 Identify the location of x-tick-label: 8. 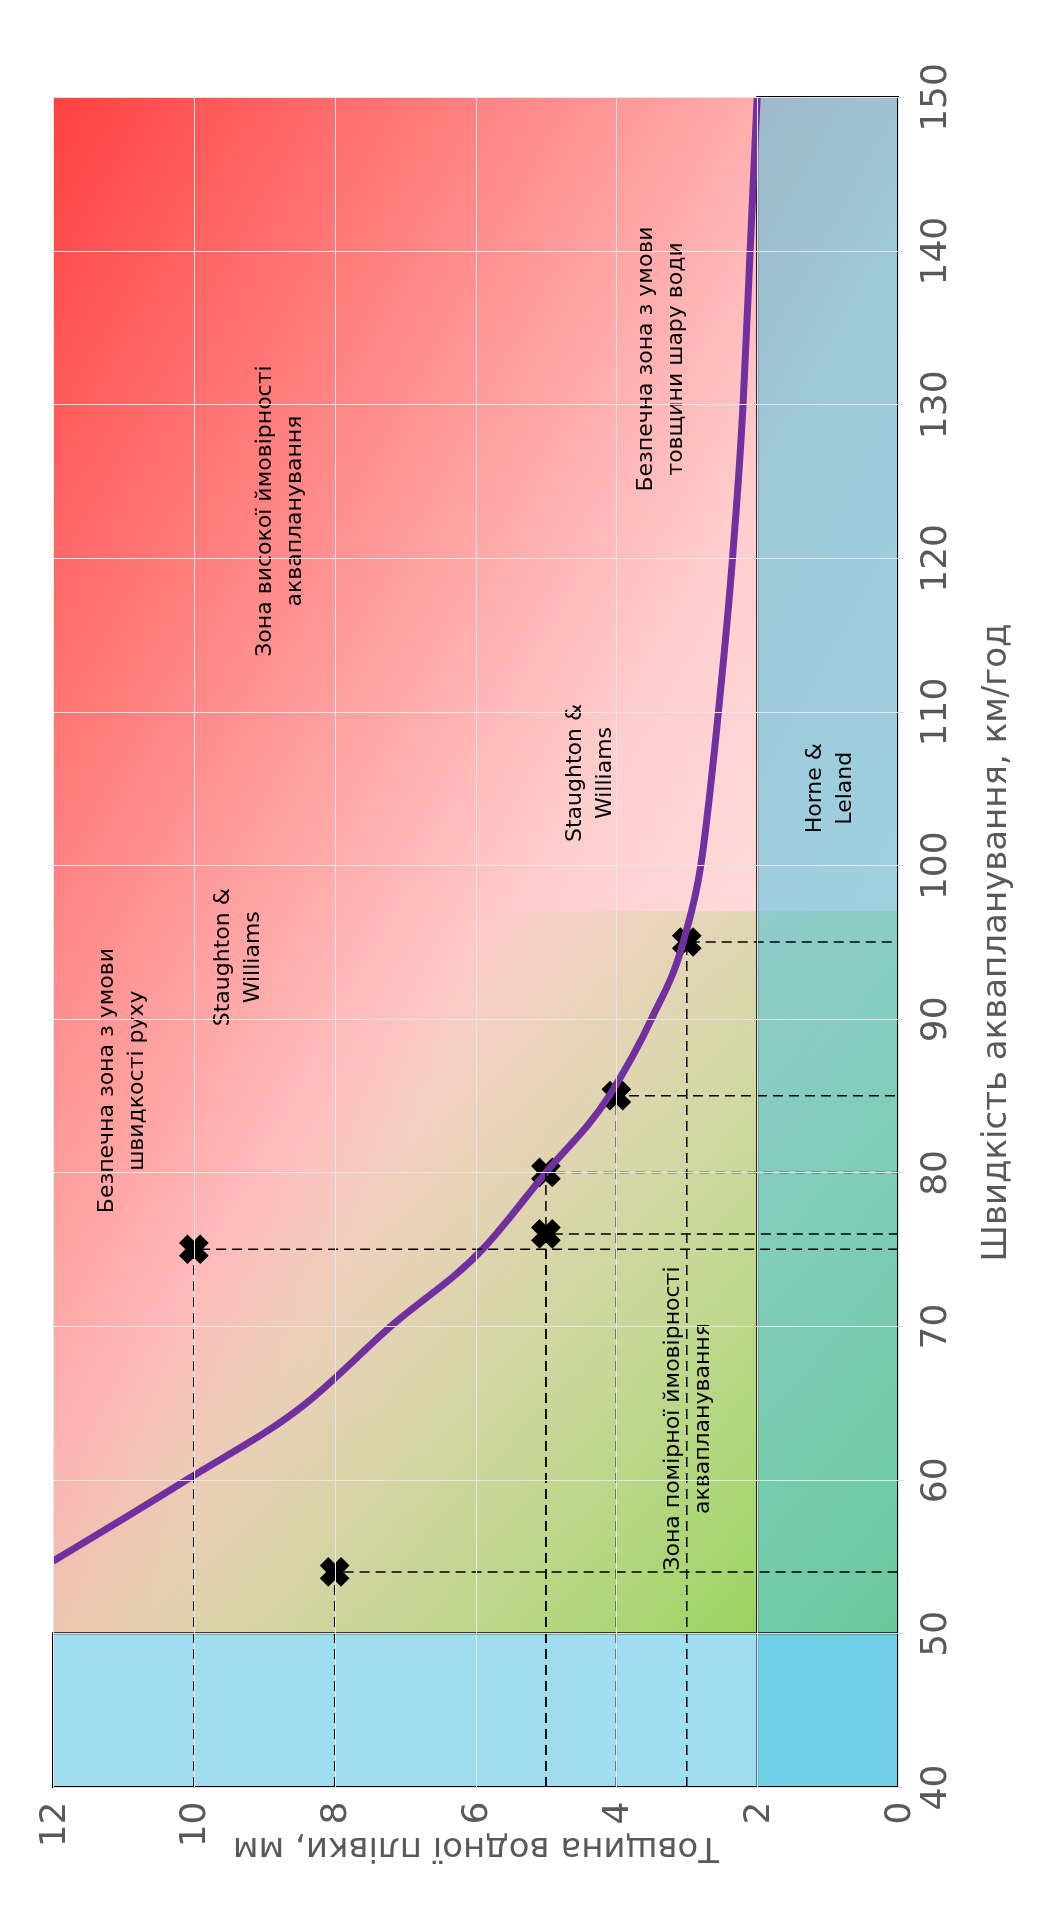
(334, 1813).